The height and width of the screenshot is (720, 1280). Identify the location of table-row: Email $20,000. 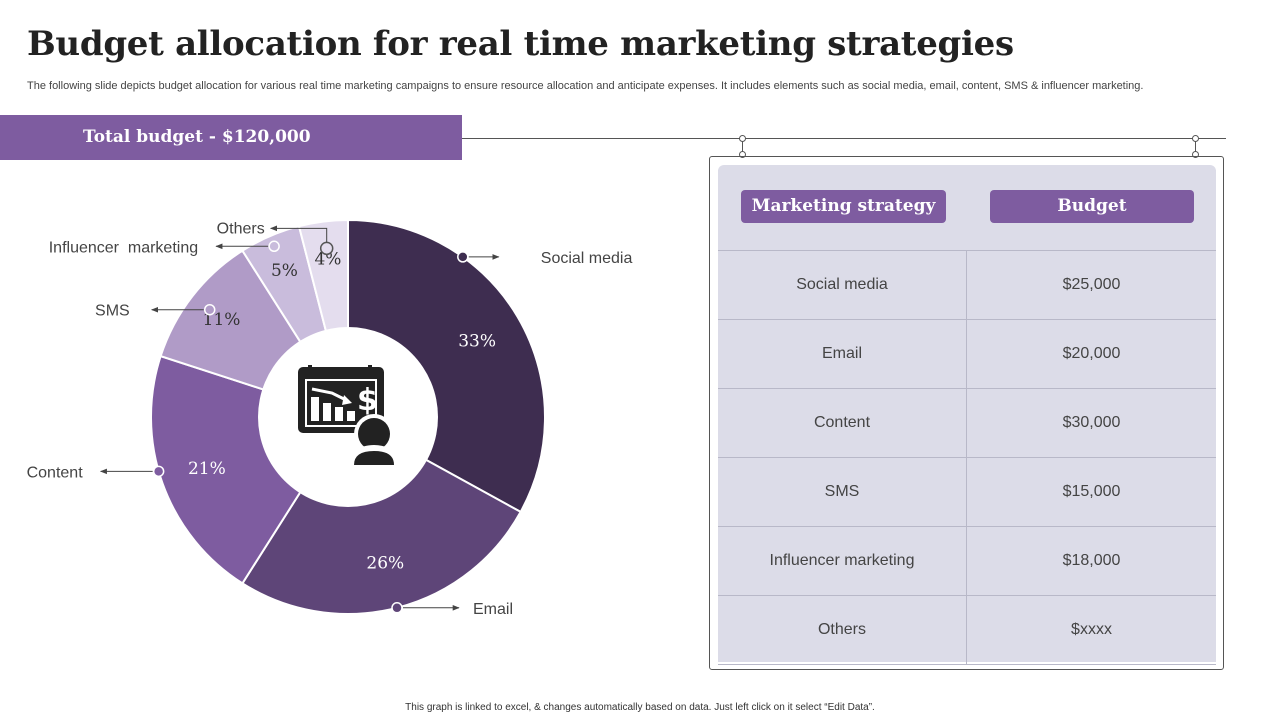
(967, 353).